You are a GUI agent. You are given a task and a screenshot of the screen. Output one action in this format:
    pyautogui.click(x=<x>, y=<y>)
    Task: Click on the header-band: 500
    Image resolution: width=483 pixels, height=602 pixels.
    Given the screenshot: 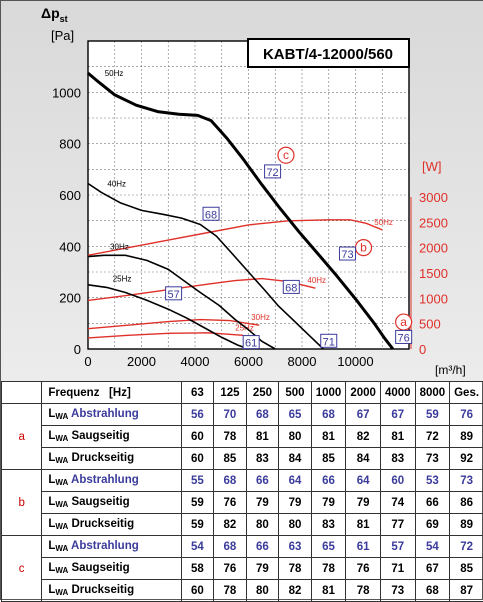 What is the action you would take?
    pyautogui.click(x=295, y=393)
    